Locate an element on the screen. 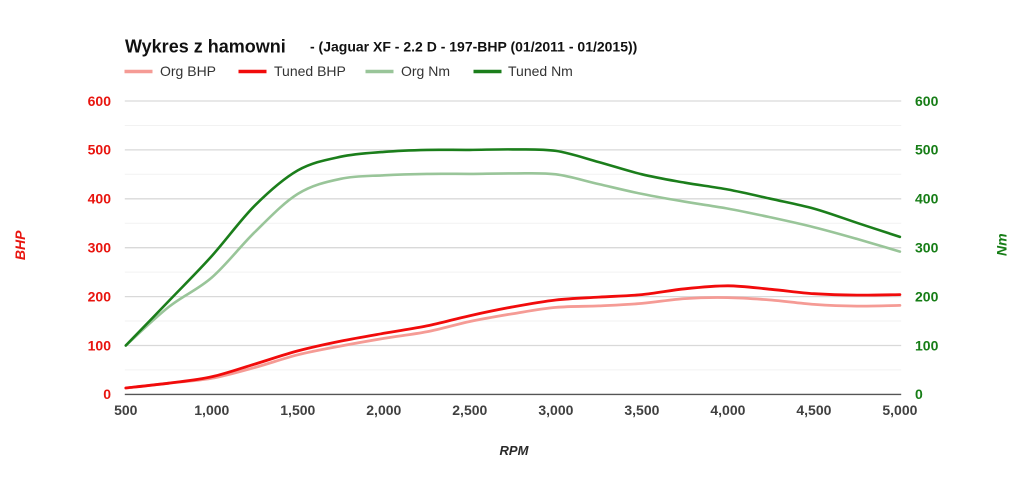 The width and height of the screenshot is (1024, 490). svg-text: Tuned Nm is located at coordinates (540, 71).